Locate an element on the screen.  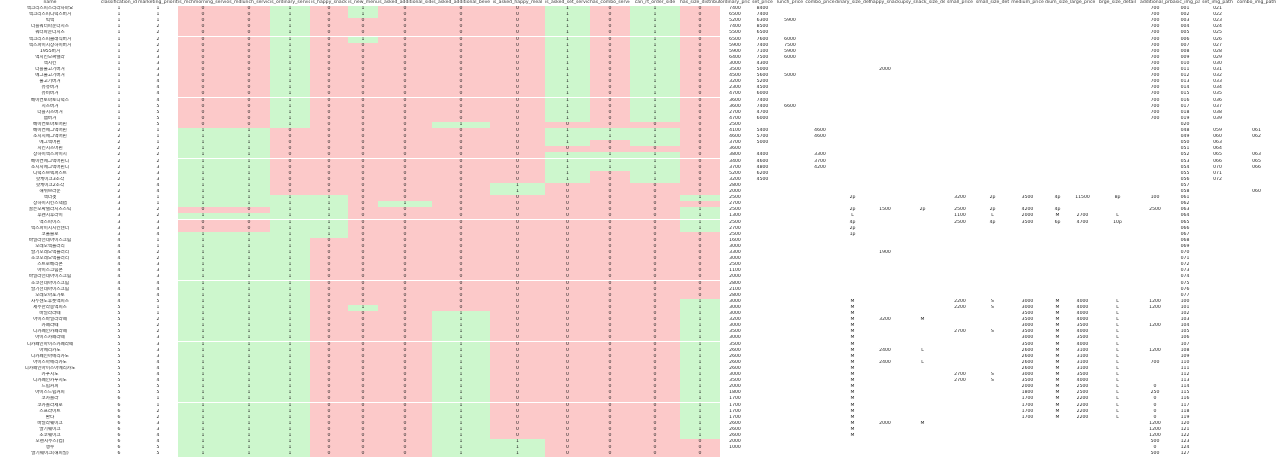
cell: 059 is located at coordinates (1217, 130).